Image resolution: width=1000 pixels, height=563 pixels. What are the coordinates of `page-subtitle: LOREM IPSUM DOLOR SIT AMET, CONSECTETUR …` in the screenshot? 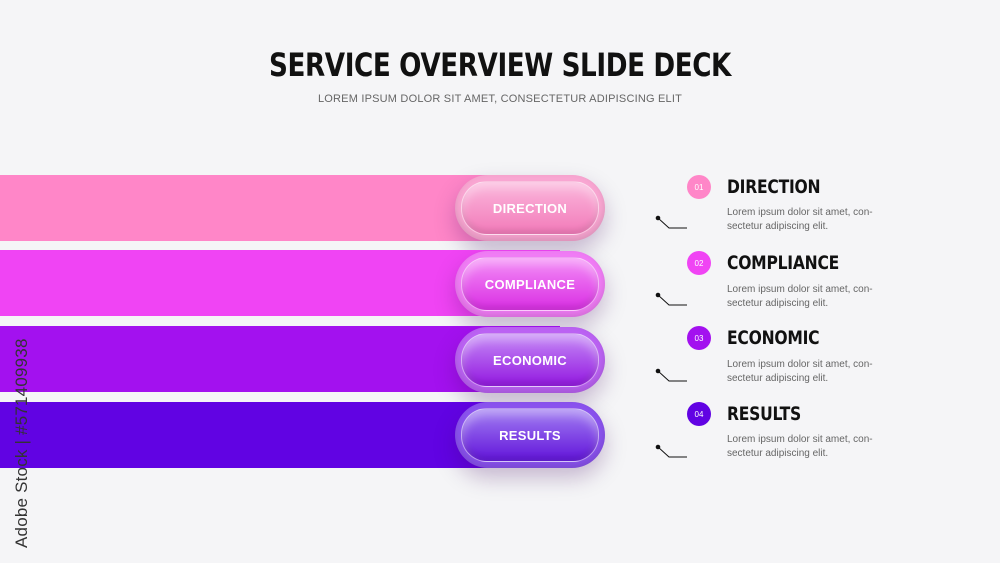 It's located at (500, 99).